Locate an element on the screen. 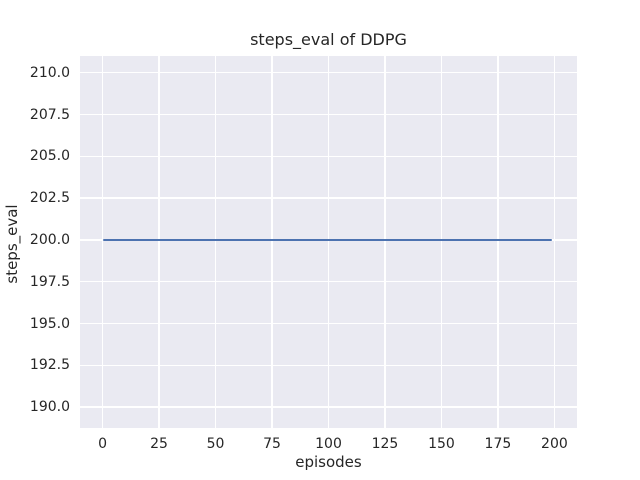  x-tick-label: 125 is located at coordinates (385, 444).